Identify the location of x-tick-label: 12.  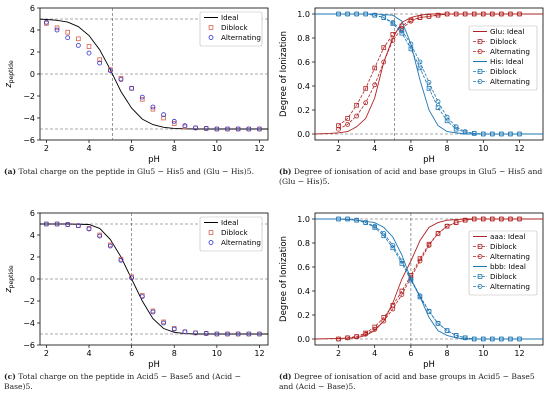
(259, 148).